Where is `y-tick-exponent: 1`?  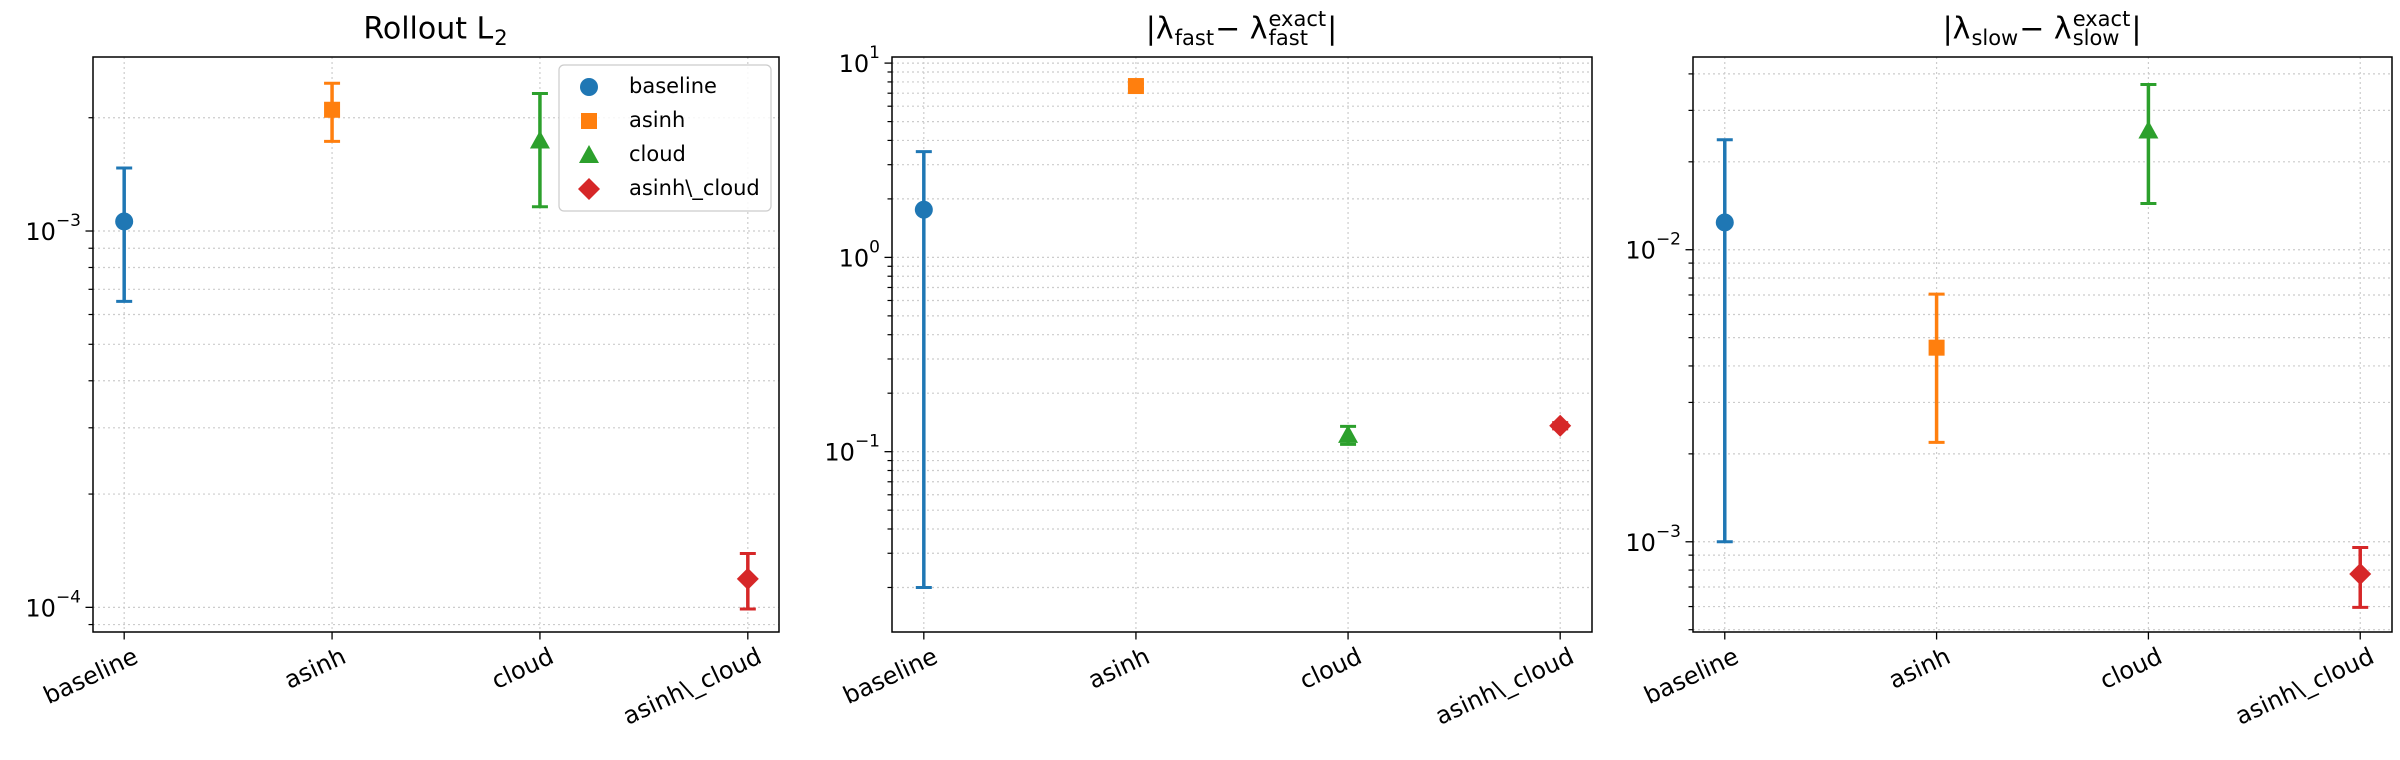
y-tick-exponent: 1 is located at coordinates (874, 53).